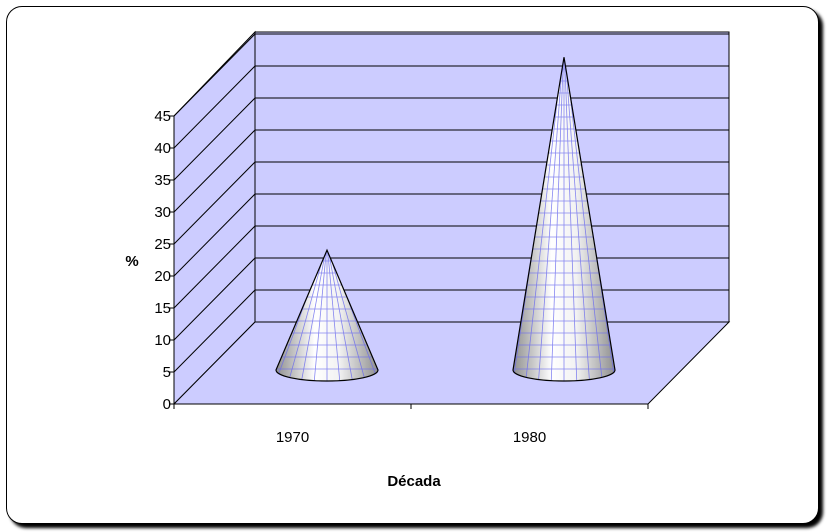 Image resolution: width=829 pixels, height=532 pixels. I want to click on y-tick-label: 0, so click(167, 404).